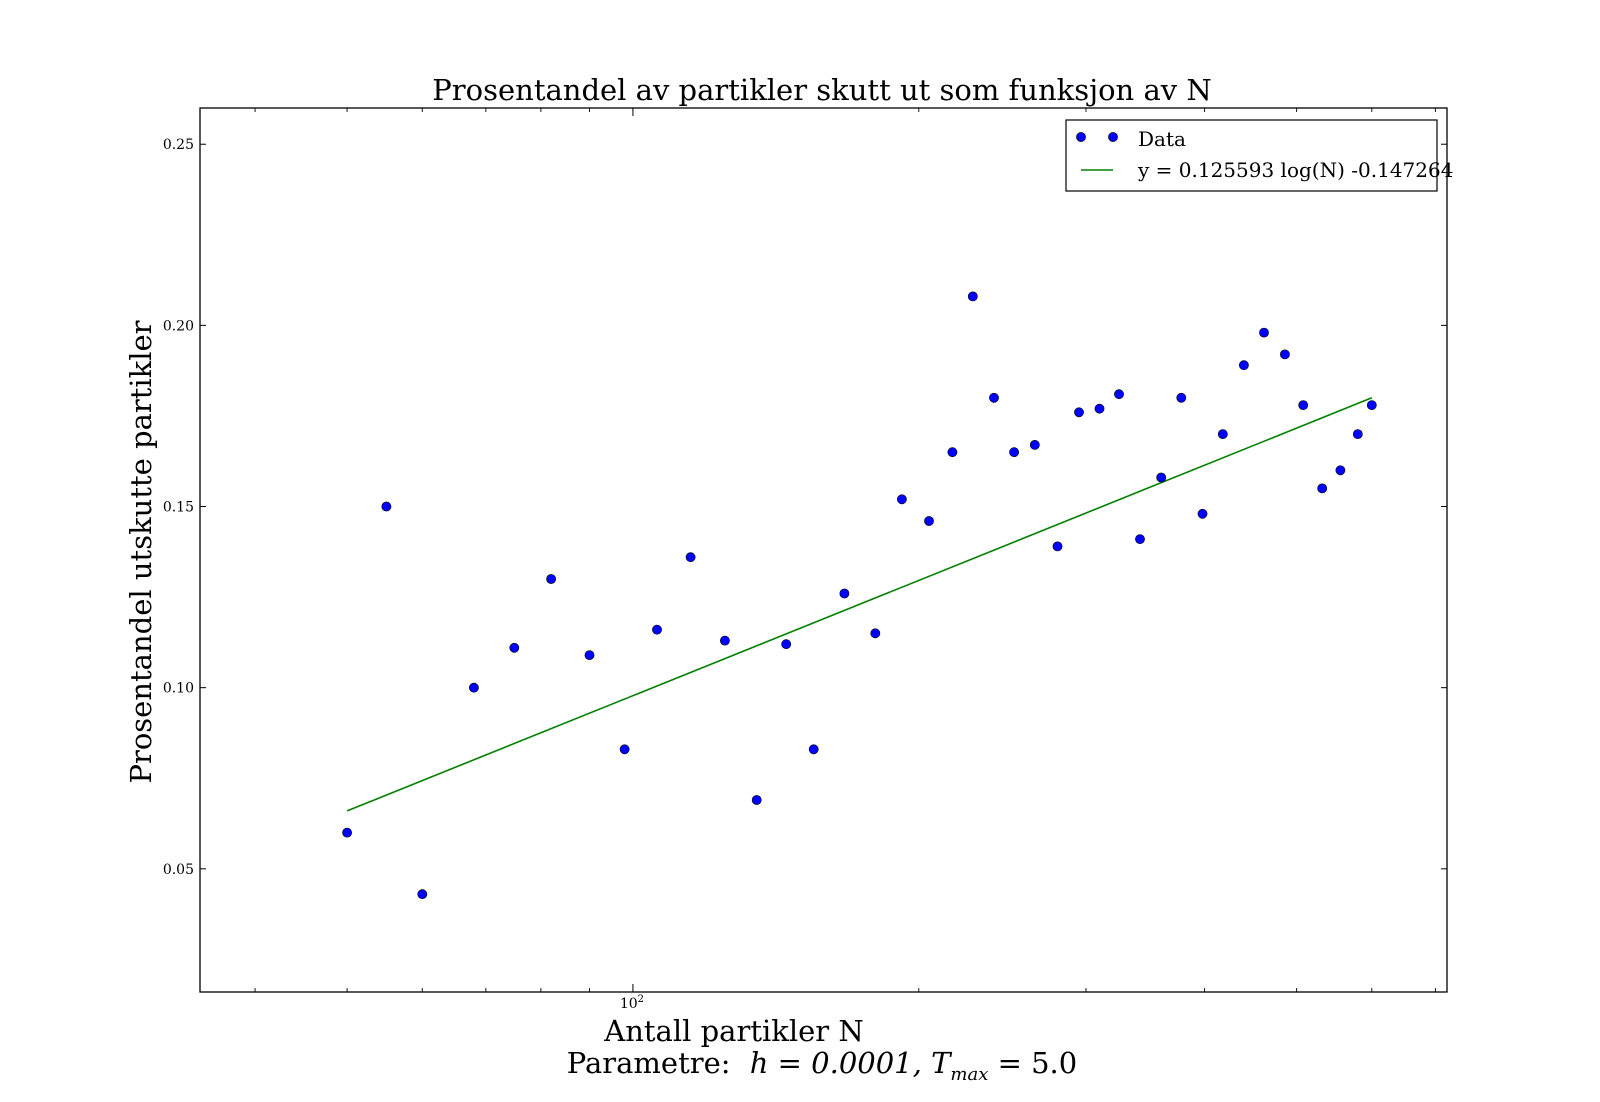 The height and width of the screenshot is (1102, 1600). I want to click on parameters-prefix: Parametre:, so click(649, 1063).